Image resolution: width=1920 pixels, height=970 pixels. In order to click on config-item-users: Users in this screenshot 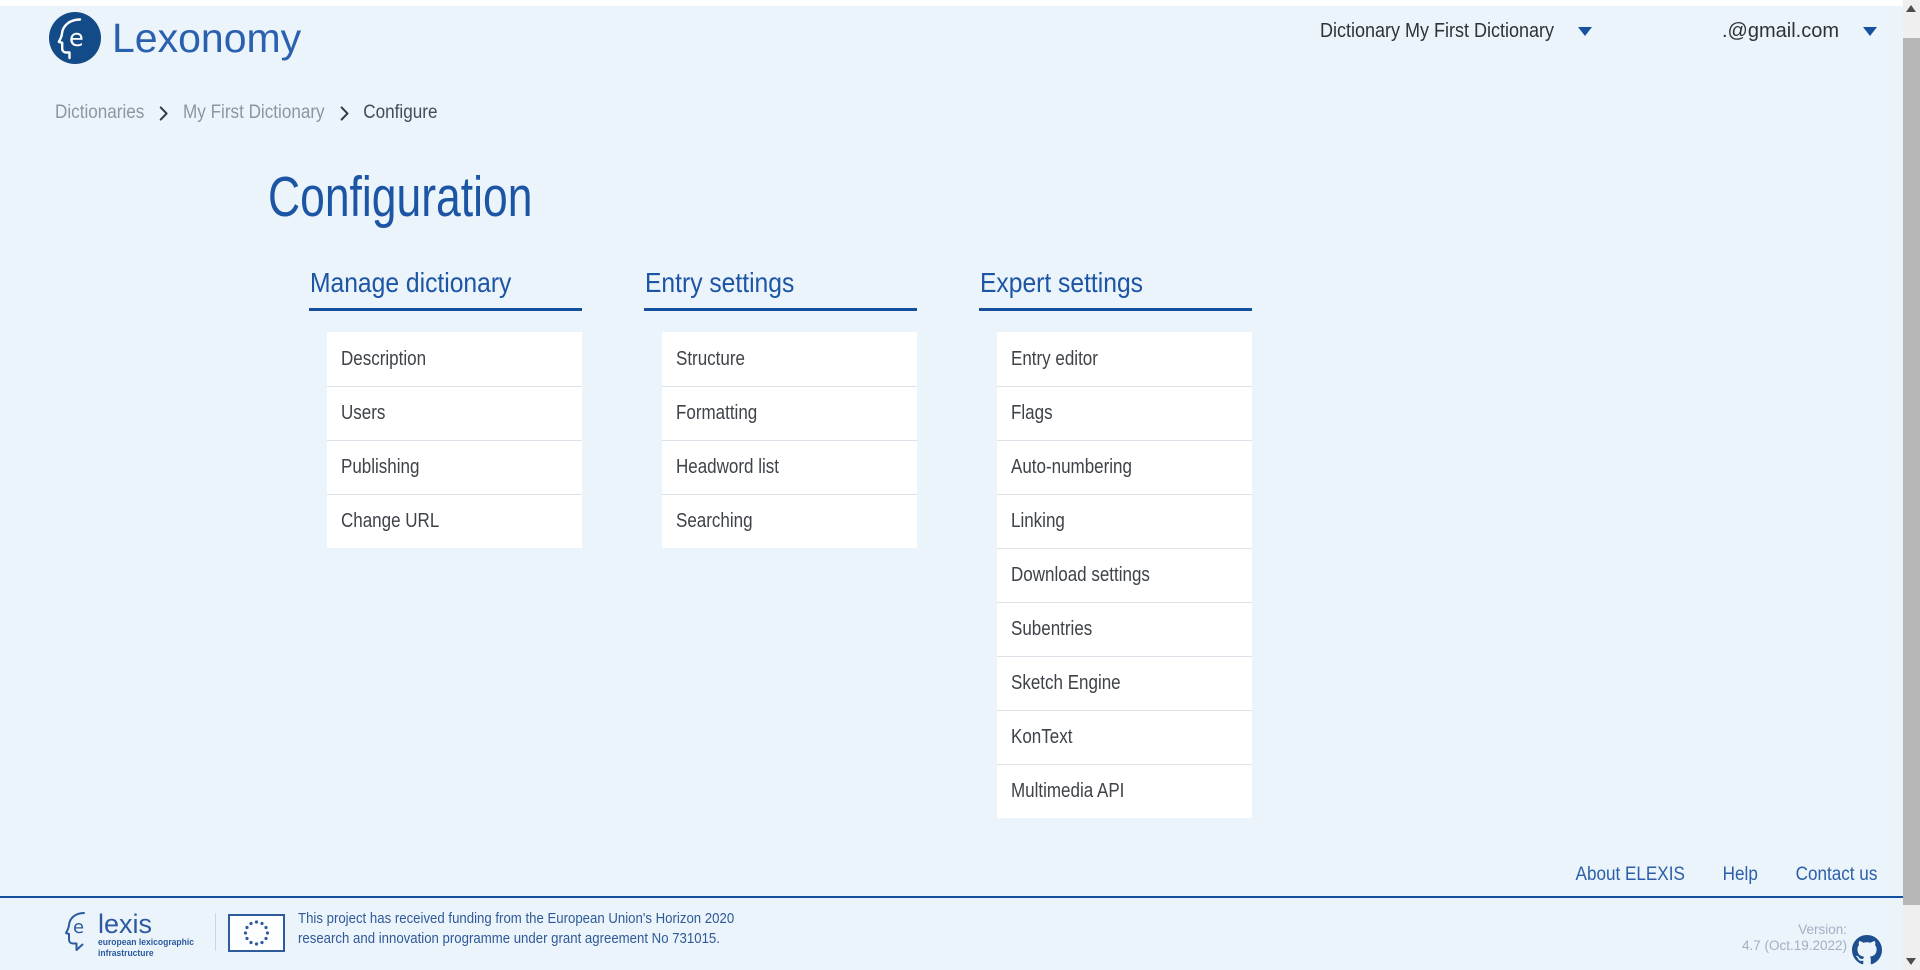, I will do `click(454, 413)`.